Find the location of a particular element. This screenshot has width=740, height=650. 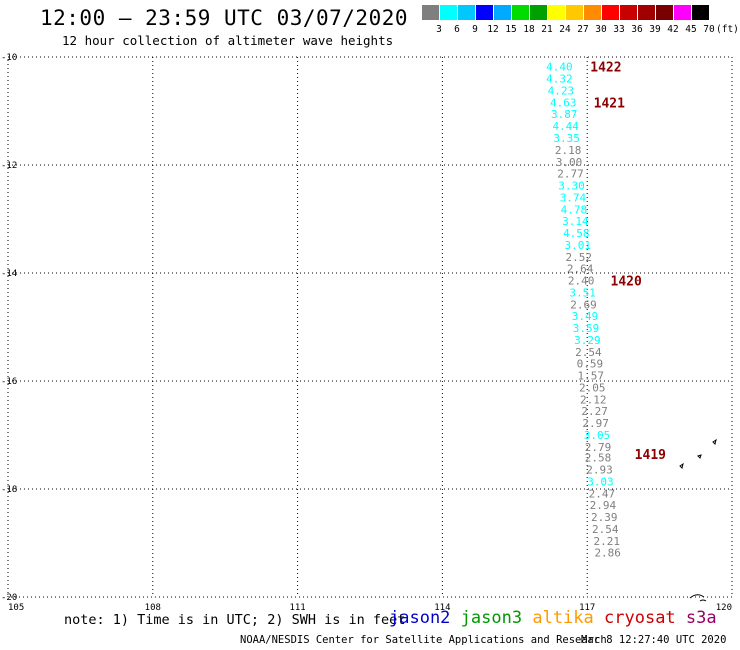

wave-height-value: 2.12 is located at coordinates (593, 399).